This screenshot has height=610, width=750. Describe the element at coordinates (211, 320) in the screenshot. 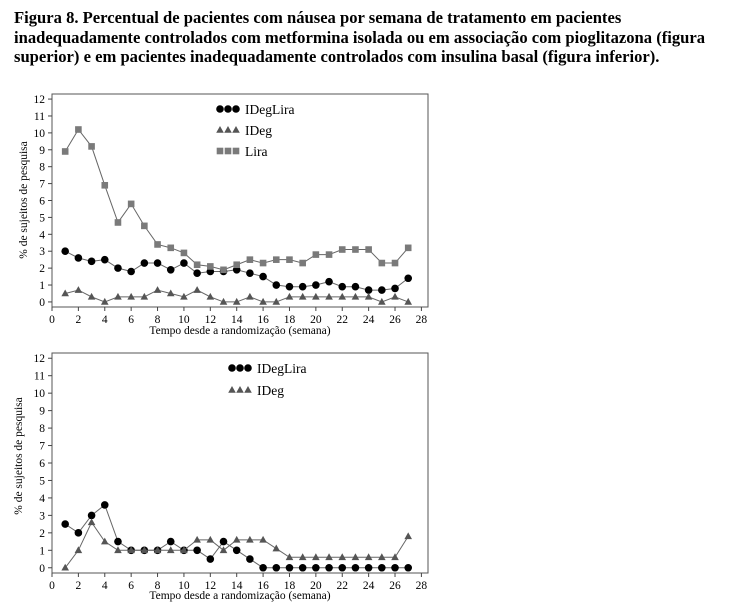

I see `x-tick-label: 12` at that location.